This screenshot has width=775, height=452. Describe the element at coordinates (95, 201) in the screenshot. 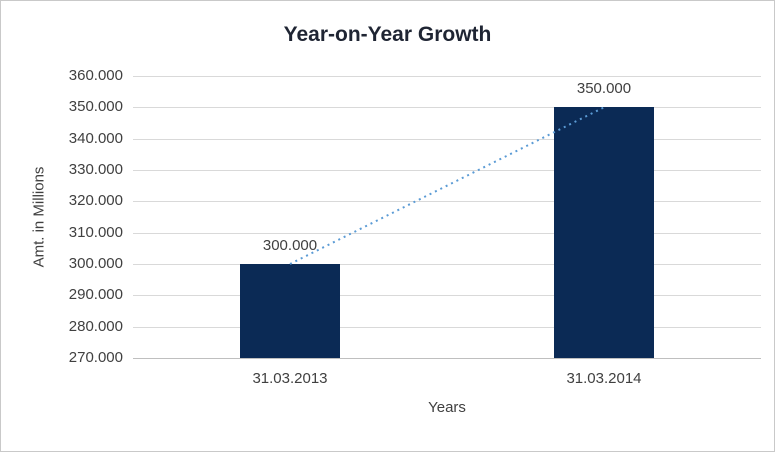

I see `y-tick-label: 320.000` at that location.